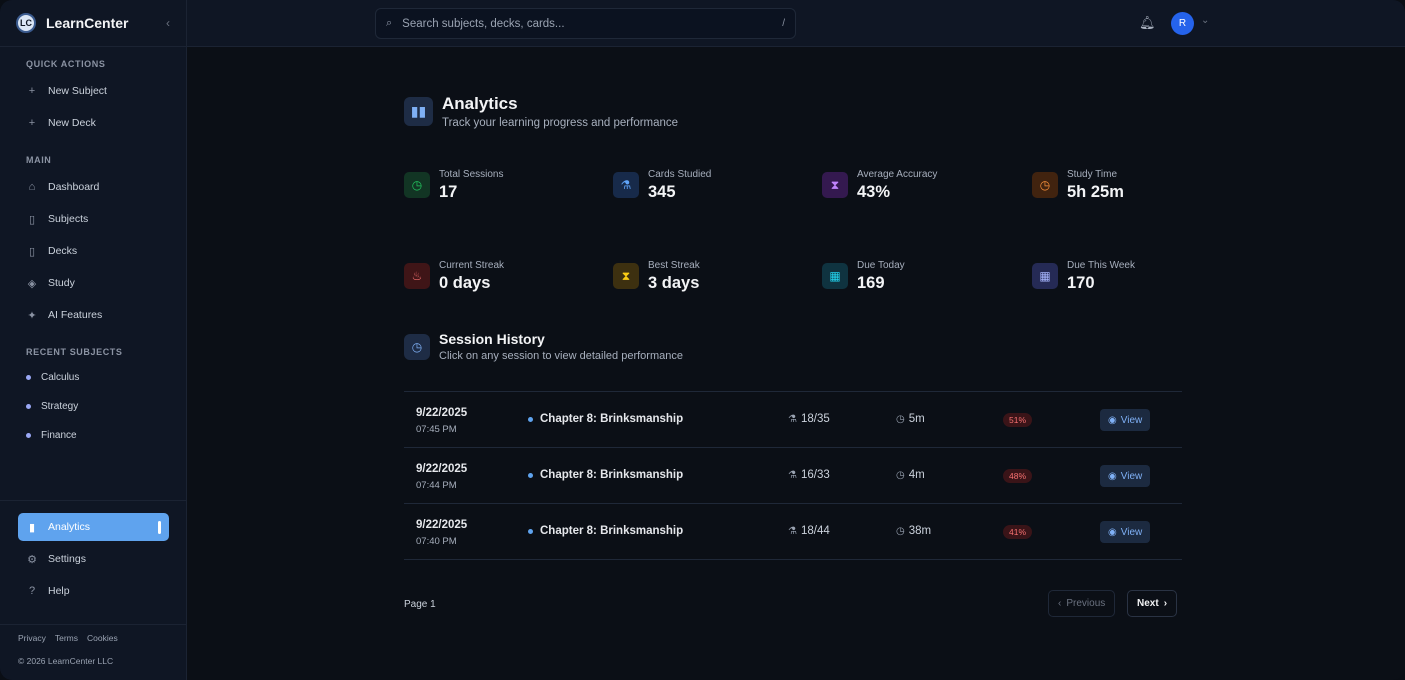 This screenshot has width=1405, height=680. Describe the element at coordinates (1205, 20) in the screenshot. I see `chevron-down-icon: ⌄` at that location.